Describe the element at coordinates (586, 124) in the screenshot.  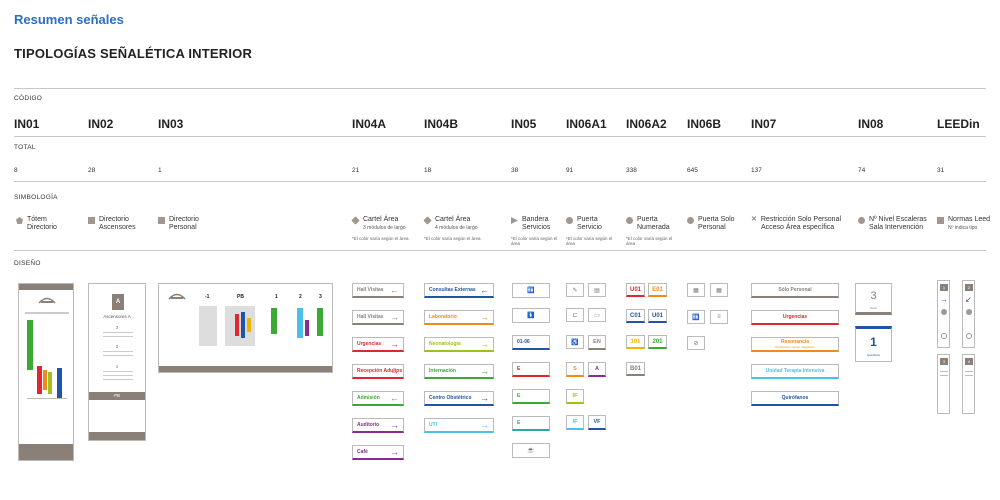
I see `code-in06a1: IN06A1` at that location.